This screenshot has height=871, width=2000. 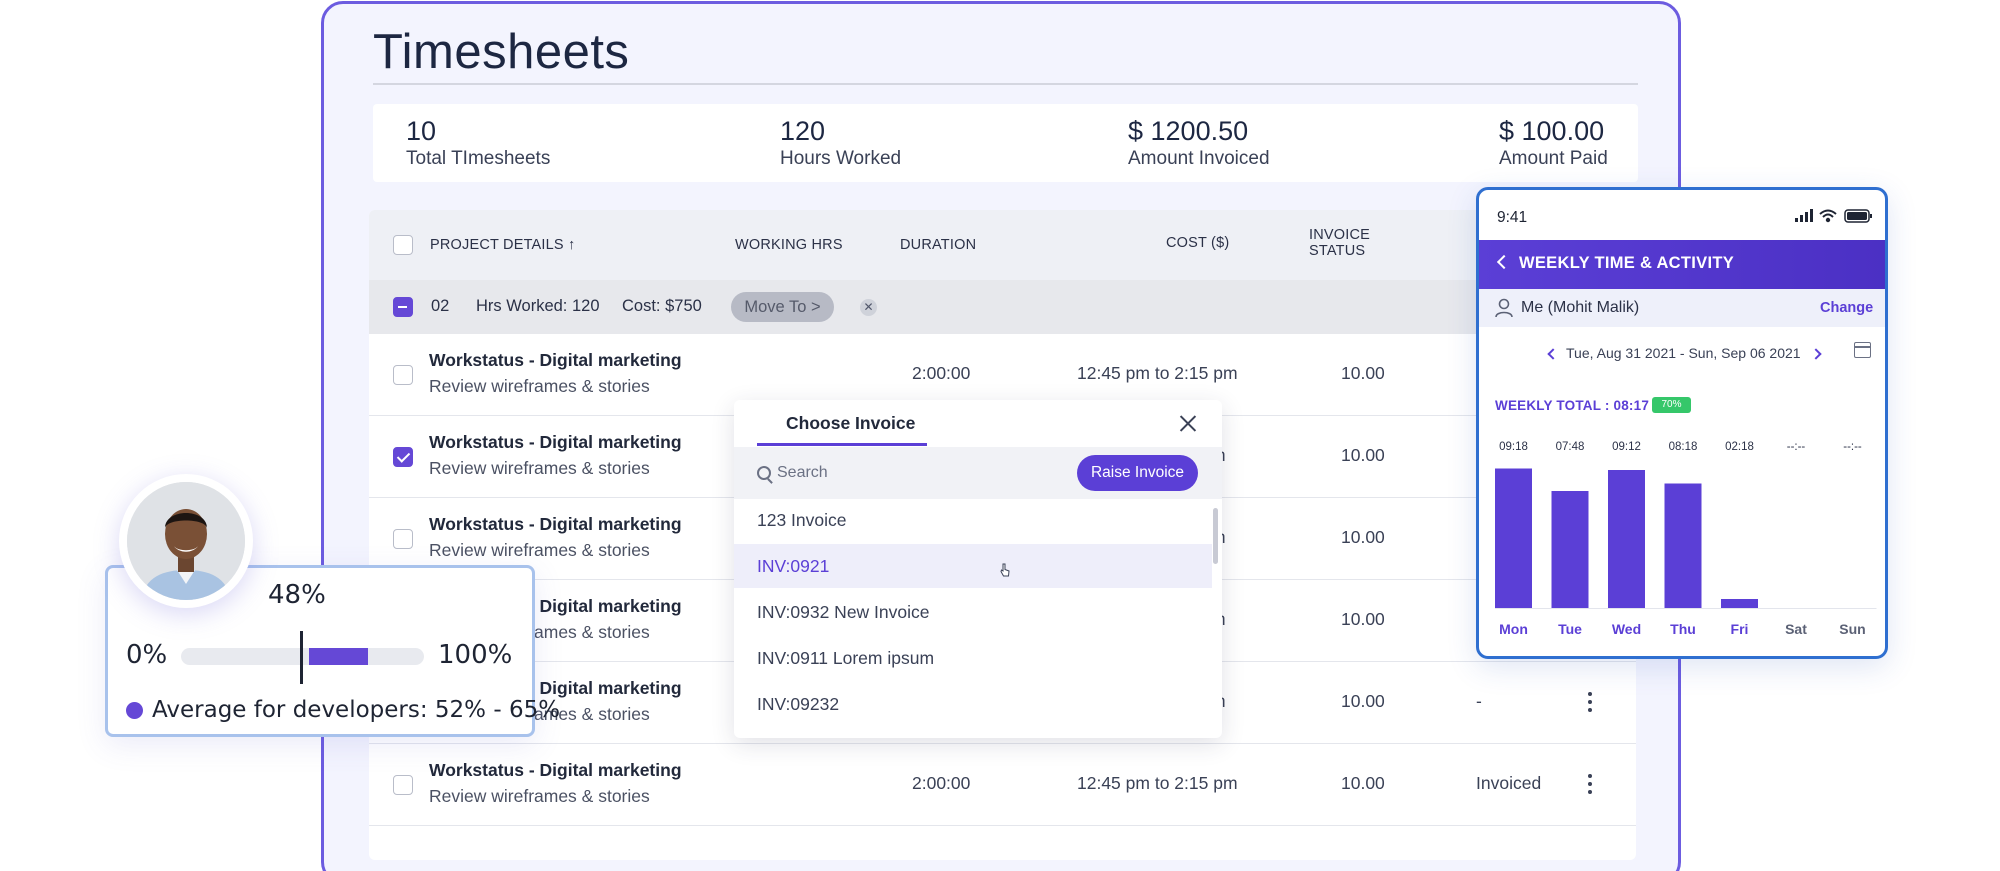 I want to click on developer-photo, so click(x=186, y=541).